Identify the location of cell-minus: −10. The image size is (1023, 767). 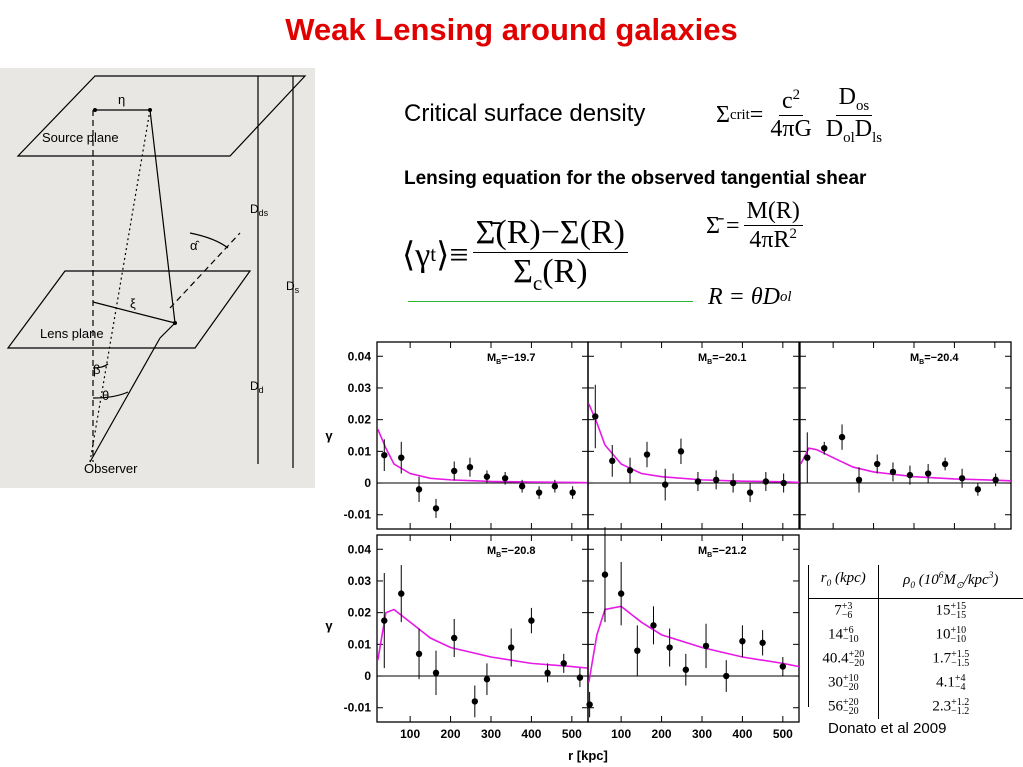
(850, 639).